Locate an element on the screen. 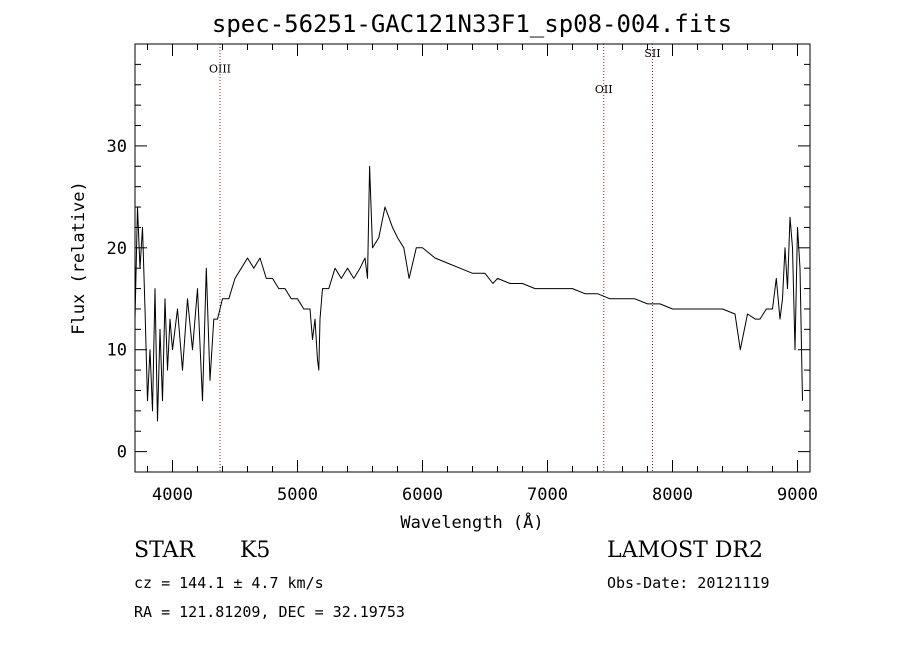  x-tick-label: 6000 is located at coordinates (422, 495).